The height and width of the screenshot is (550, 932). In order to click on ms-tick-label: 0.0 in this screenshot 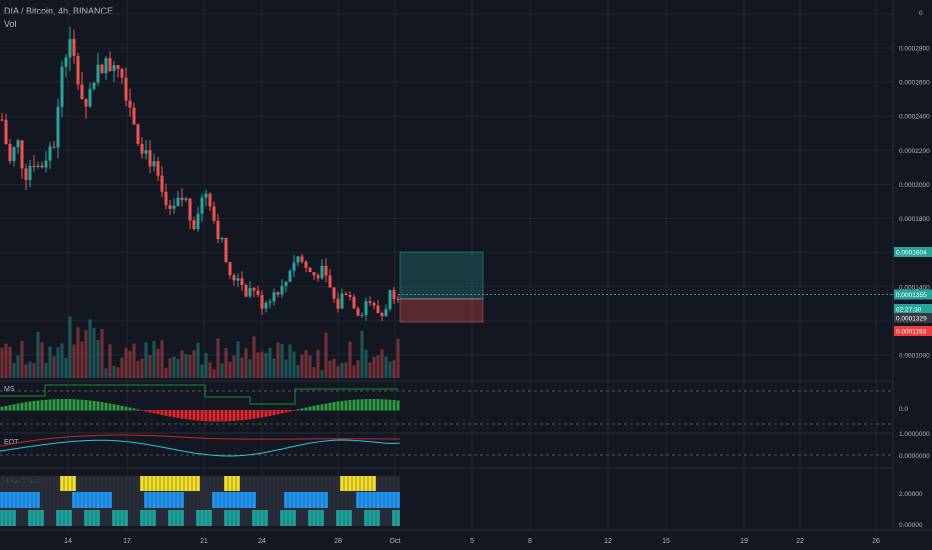, I will do `click(903, 409)`.